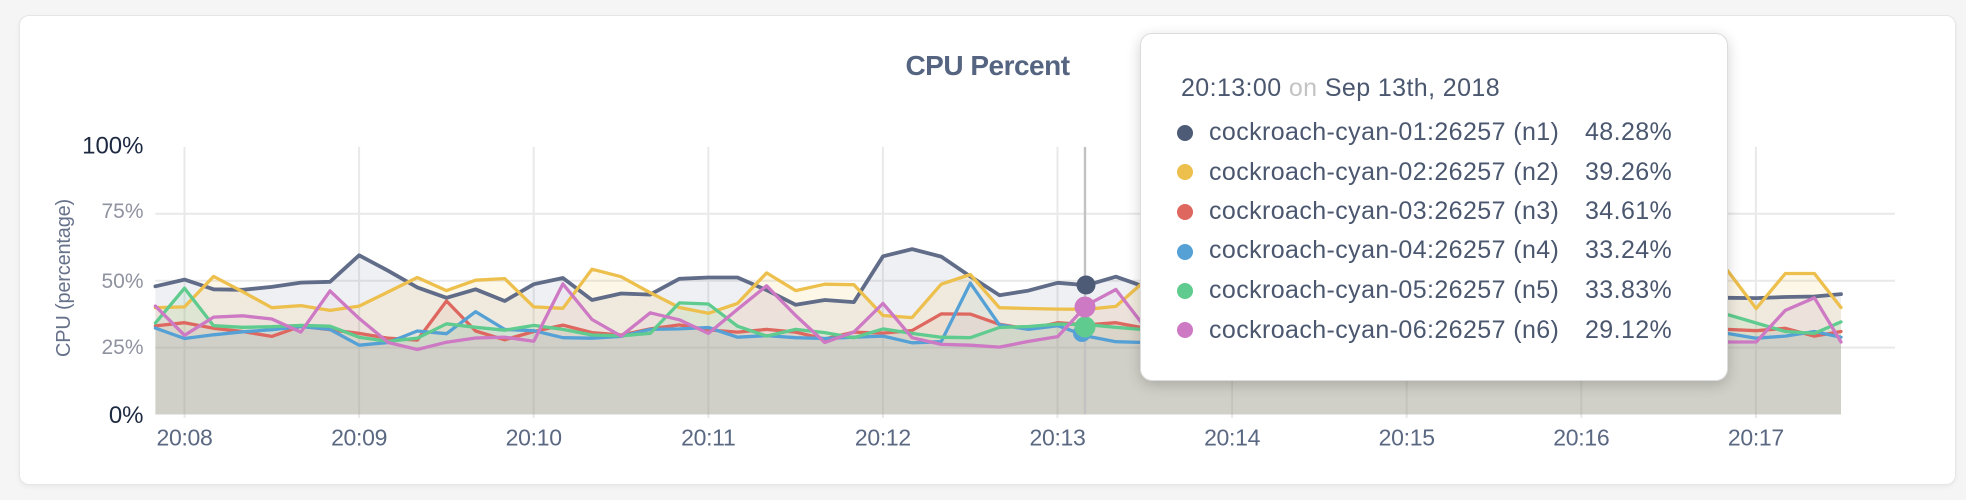 The height and width of the screenshot is (500, 1966). What do you see at coordinates (708, 438) in the screenshot?
I see `svg-text: 20:11` at bounding box center [708, 438].